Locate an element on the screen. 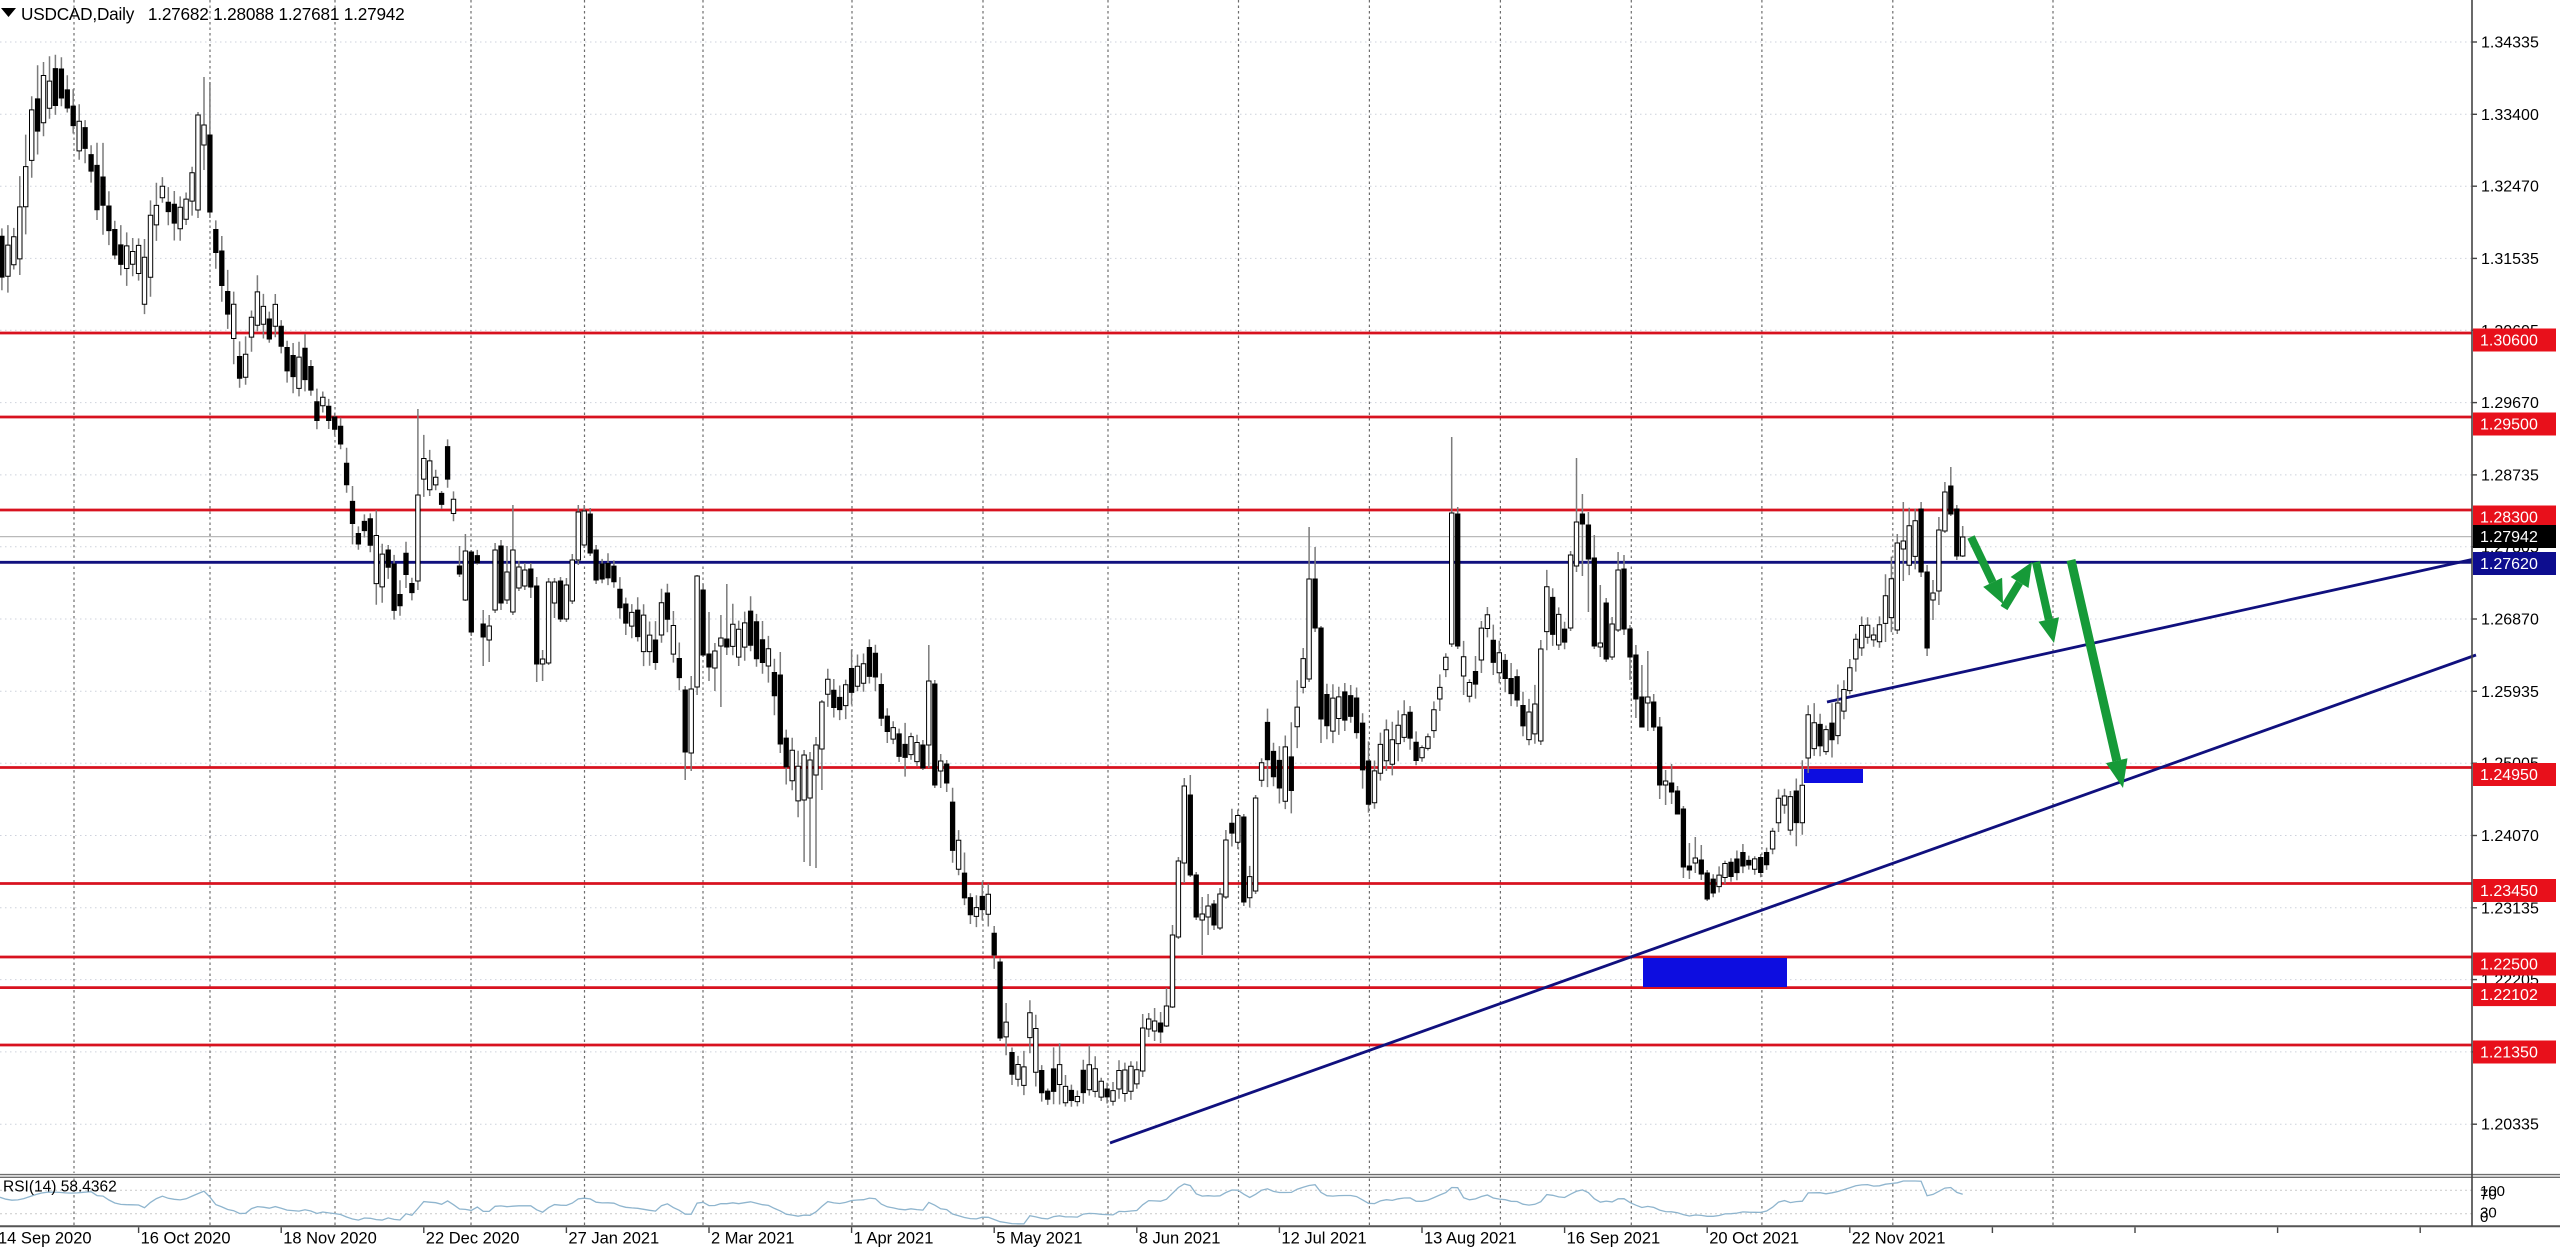 The height and width of the screenshot is (1247, 2560). svg-text: 1.28300 is located at coordinates (2509, 518).